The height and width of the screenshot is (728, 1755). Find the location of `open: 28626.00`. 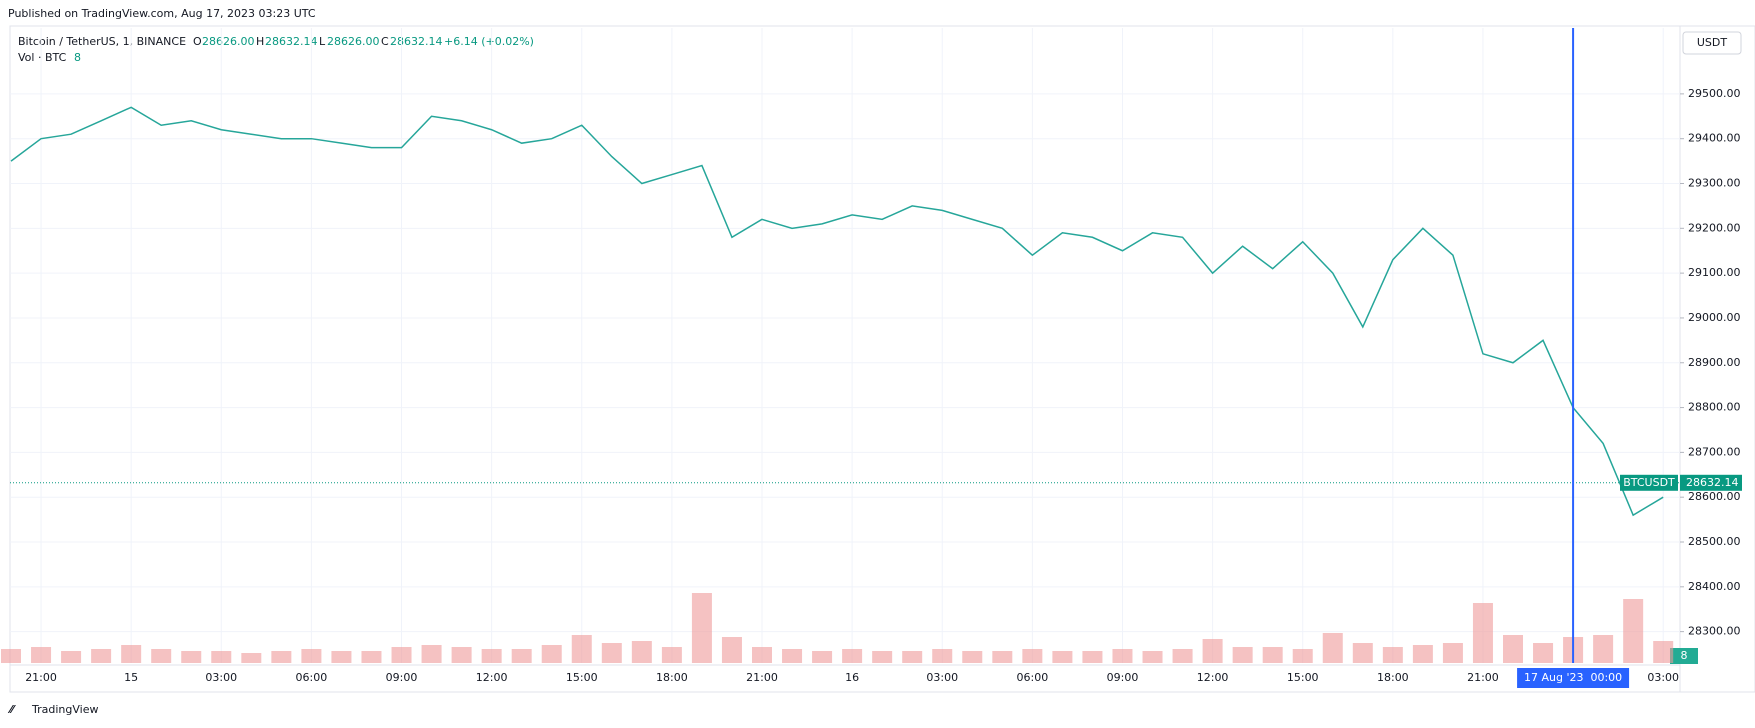

open: 28626.00 is located at coordinates (228, 41).